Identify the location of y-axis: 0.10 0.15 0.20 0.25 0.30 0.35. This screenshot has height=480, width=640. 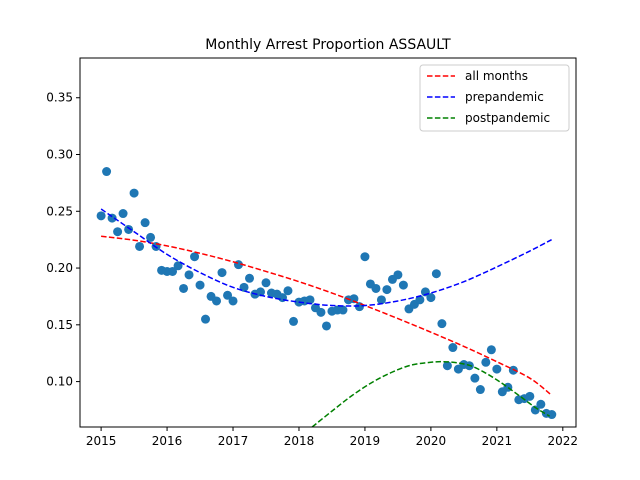
(63, 240).